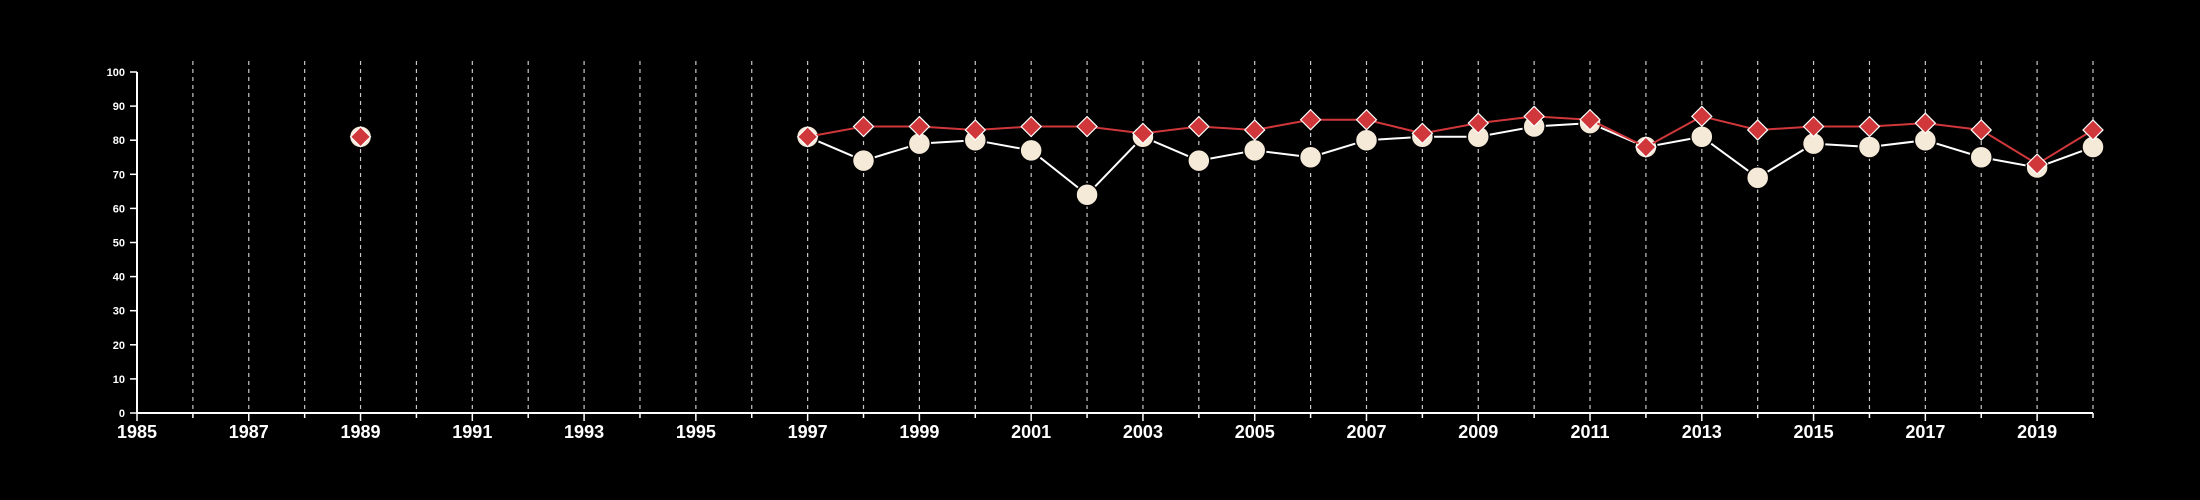 Image resolution: width=2200 pixels, height=500 pixels. What do you see at coordinates (1702, 432) in the screenshot?
I see `x-tick-label: 2013` at bounding box center [1702, 432].